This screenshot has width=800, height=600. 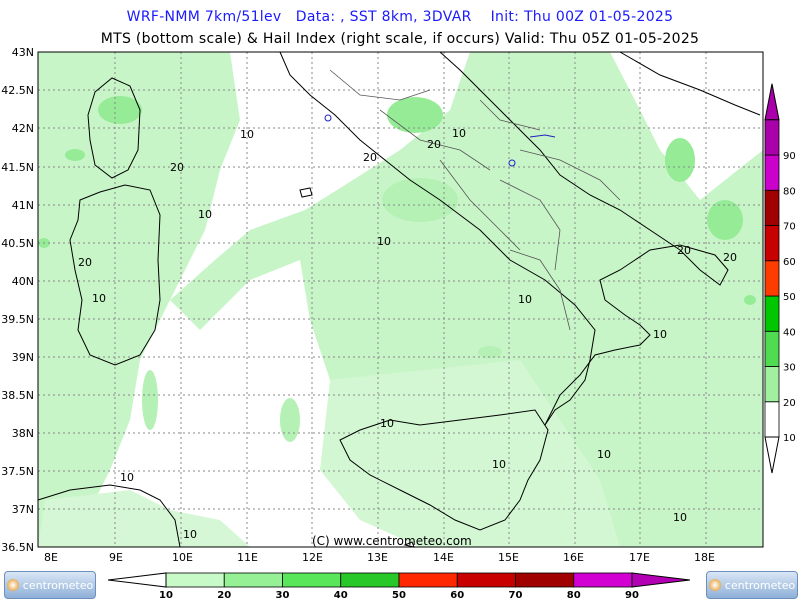 What do you see at coordinates (772, 102) in the screenshot?
I see `right-colorbar-upper-arrow` at bounding box center [772, 102].